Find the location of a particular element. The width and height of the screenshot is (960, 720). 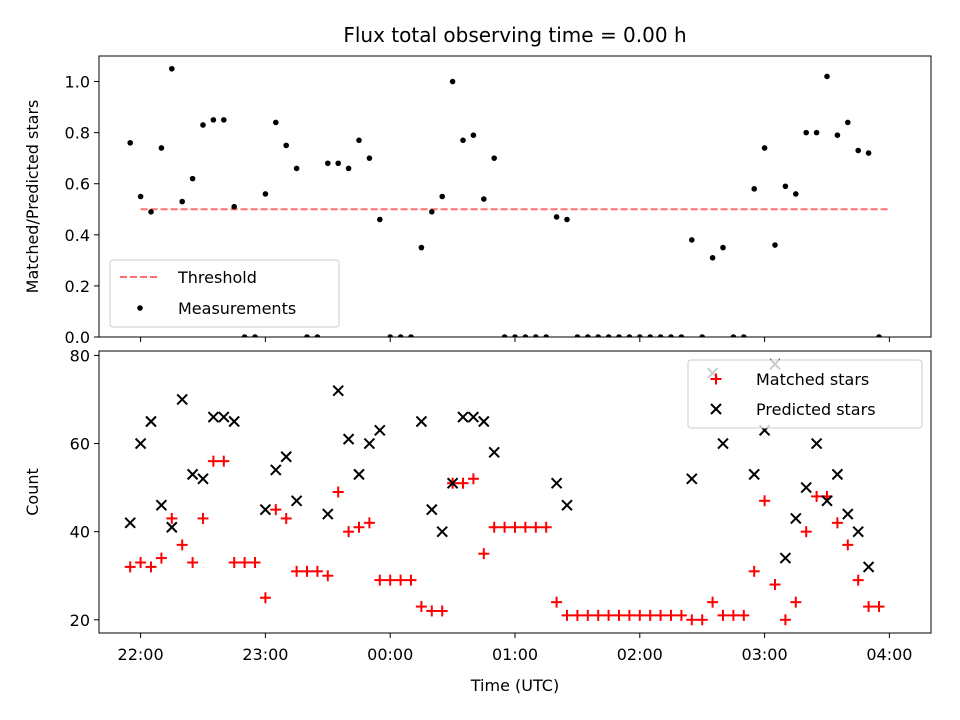

legend: Threshold Measurements is located at coordinates (224, 293).